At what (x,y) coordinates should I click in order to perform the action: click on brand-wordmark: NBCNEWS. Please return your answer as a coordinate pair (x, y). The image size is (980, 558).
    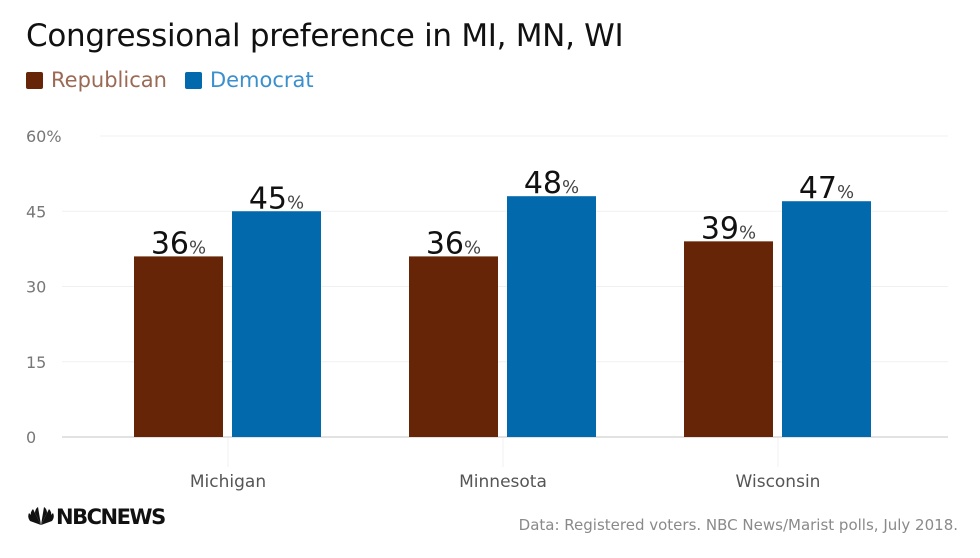
    Looking at the image, I should click on (111, 517).